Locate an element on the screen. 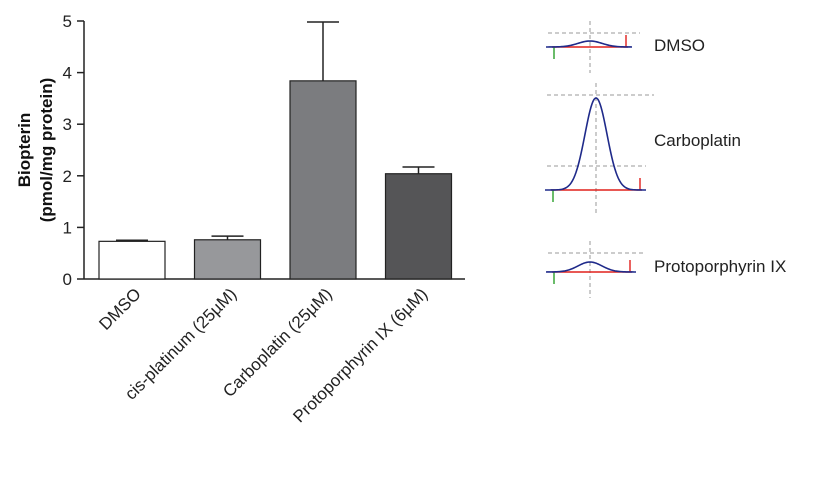 The width and height of the screenshot is (823, 477). chromatogram-trace: DMSO is located at coordinates (625, 47).